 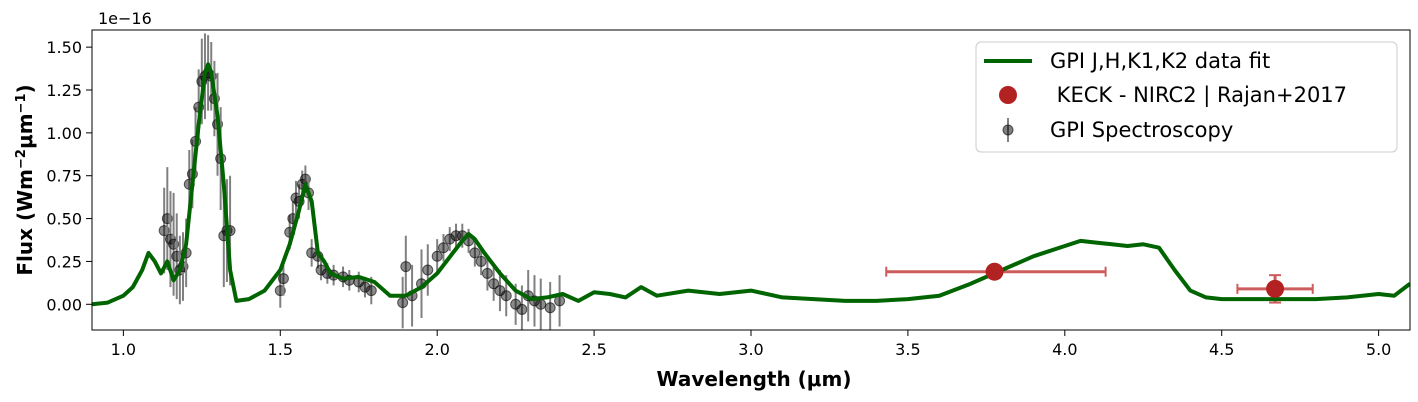 I want to click on y-axis: 0.00 0.25 0.50 0.75 1.00 1.25 1.50, so click(x=69, y=176).